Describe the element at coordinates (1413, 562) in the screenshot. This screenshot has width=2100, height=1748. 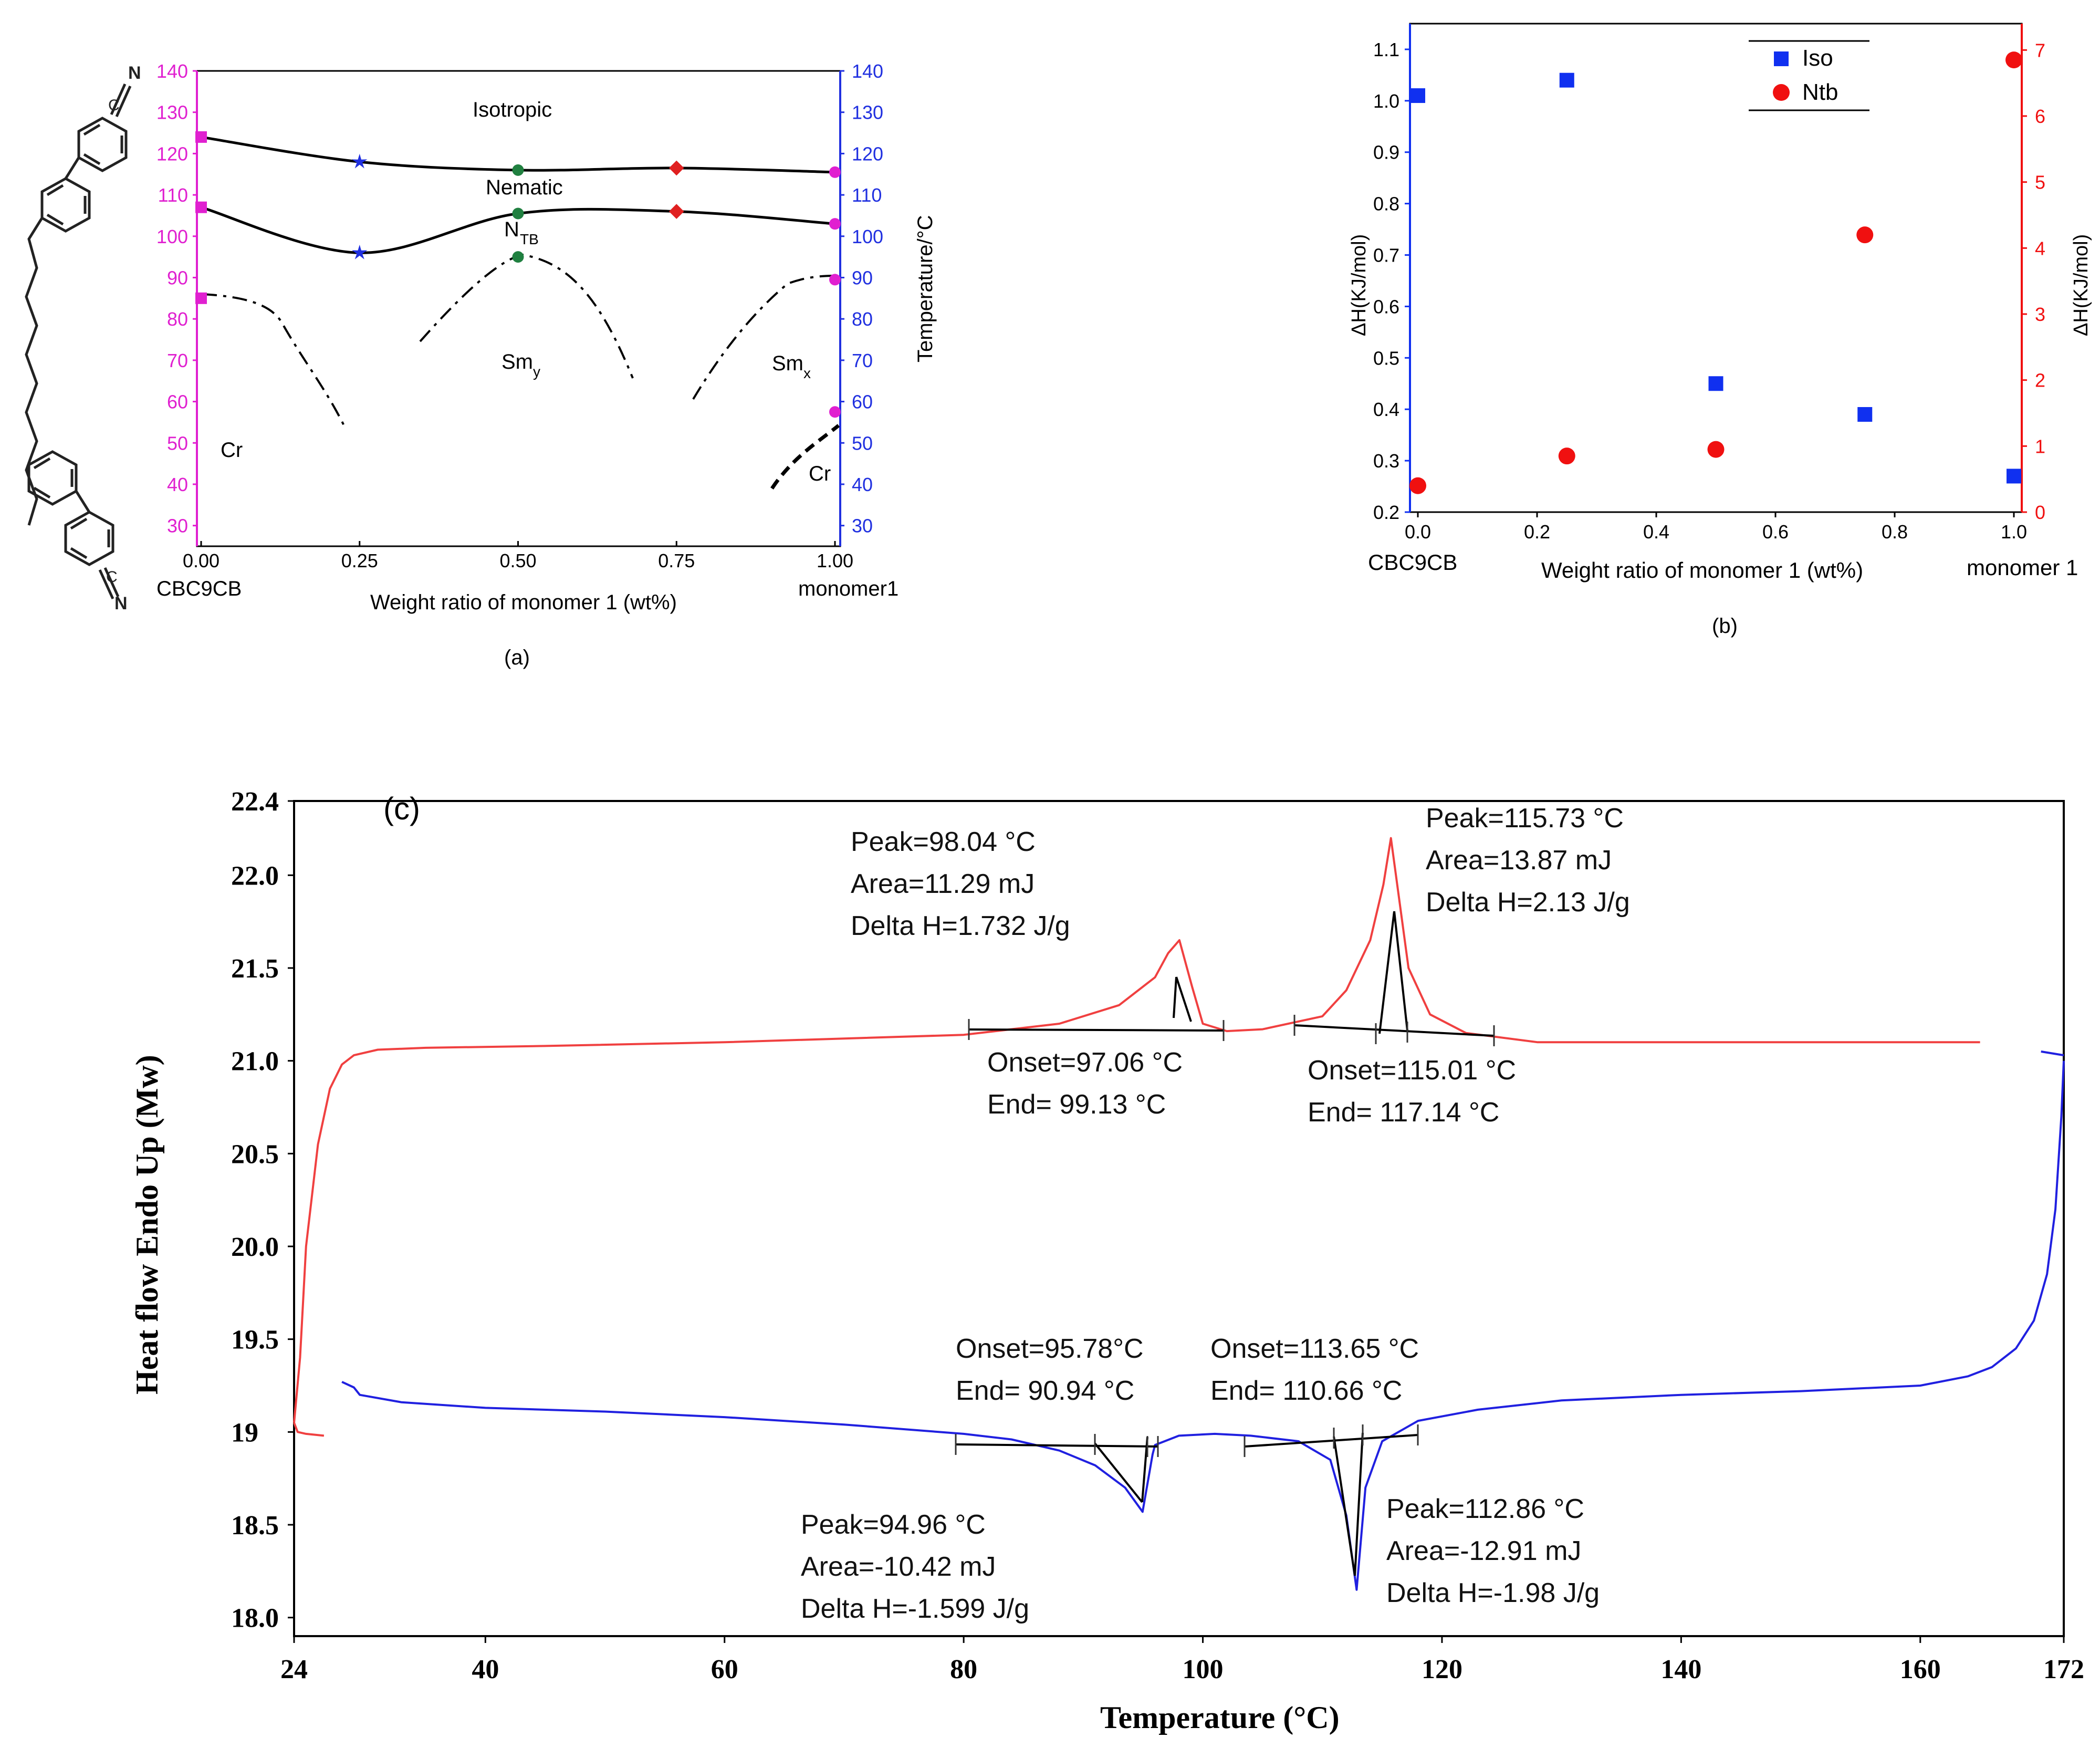
I see `x-end-label-left-b: CBC9CB` at that location.